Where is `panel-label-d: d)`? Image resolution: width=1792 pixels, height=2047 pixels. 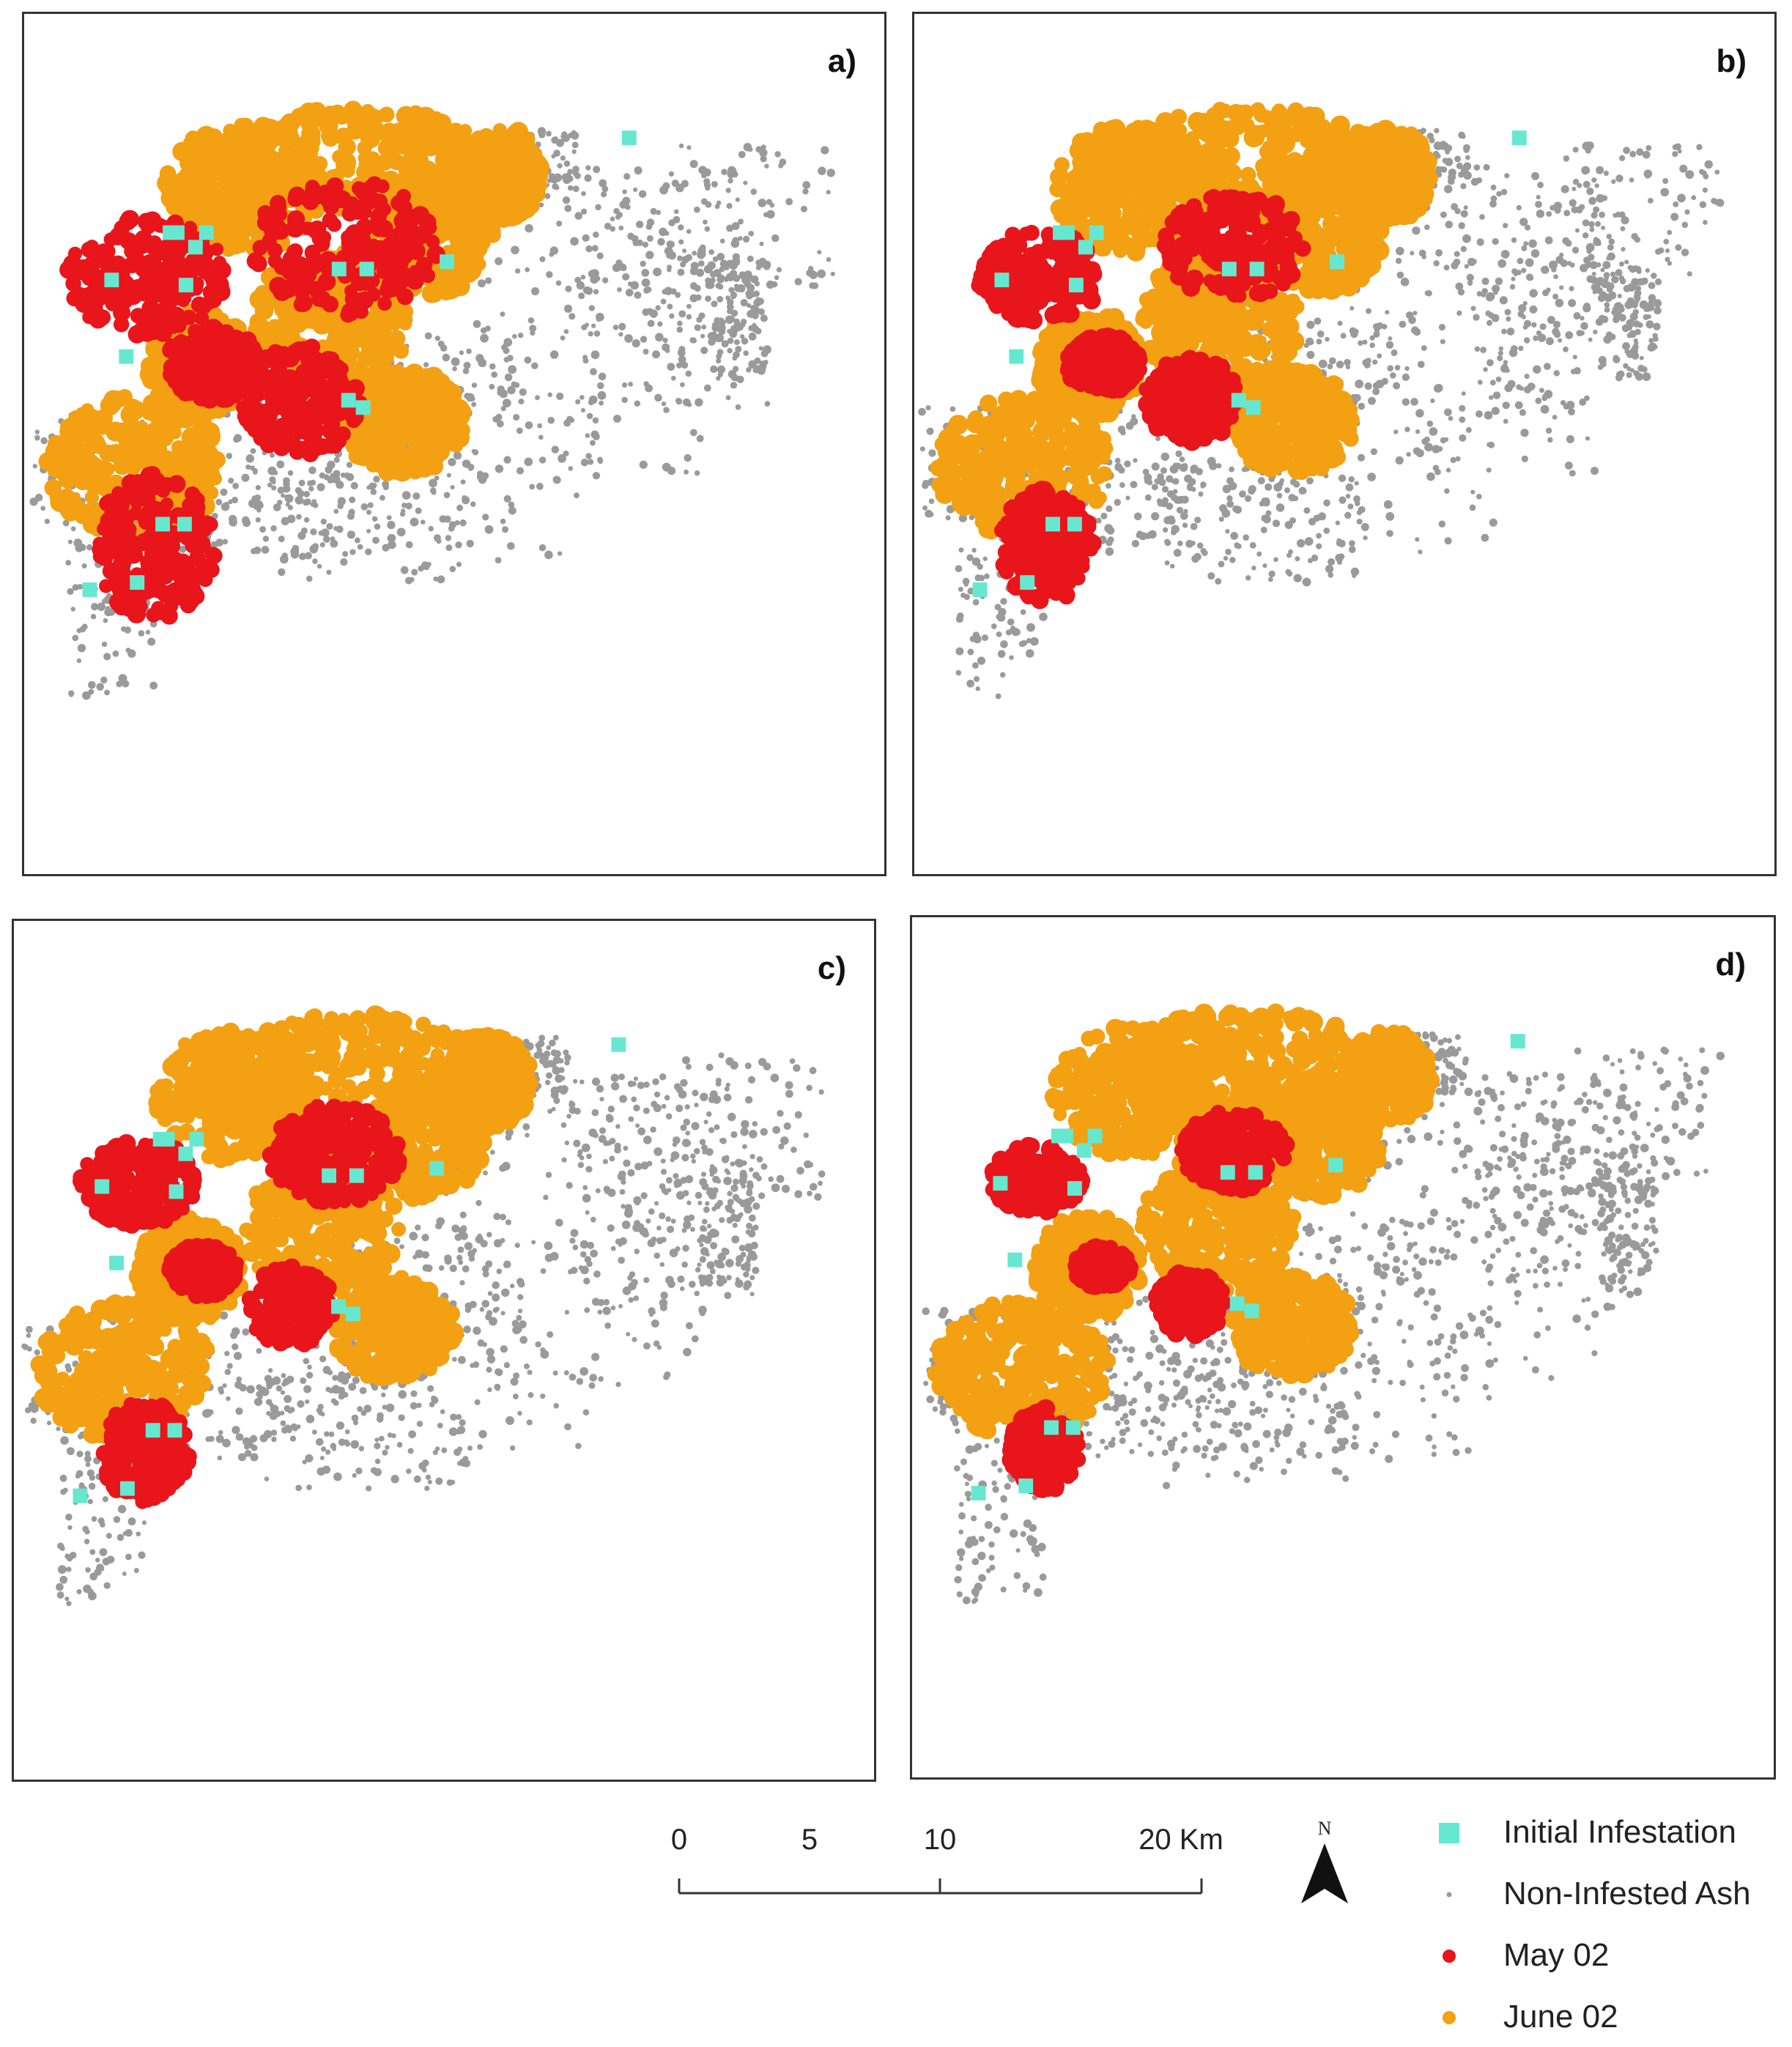 panel-label-d: d) is located at coordinates (1730, 964).